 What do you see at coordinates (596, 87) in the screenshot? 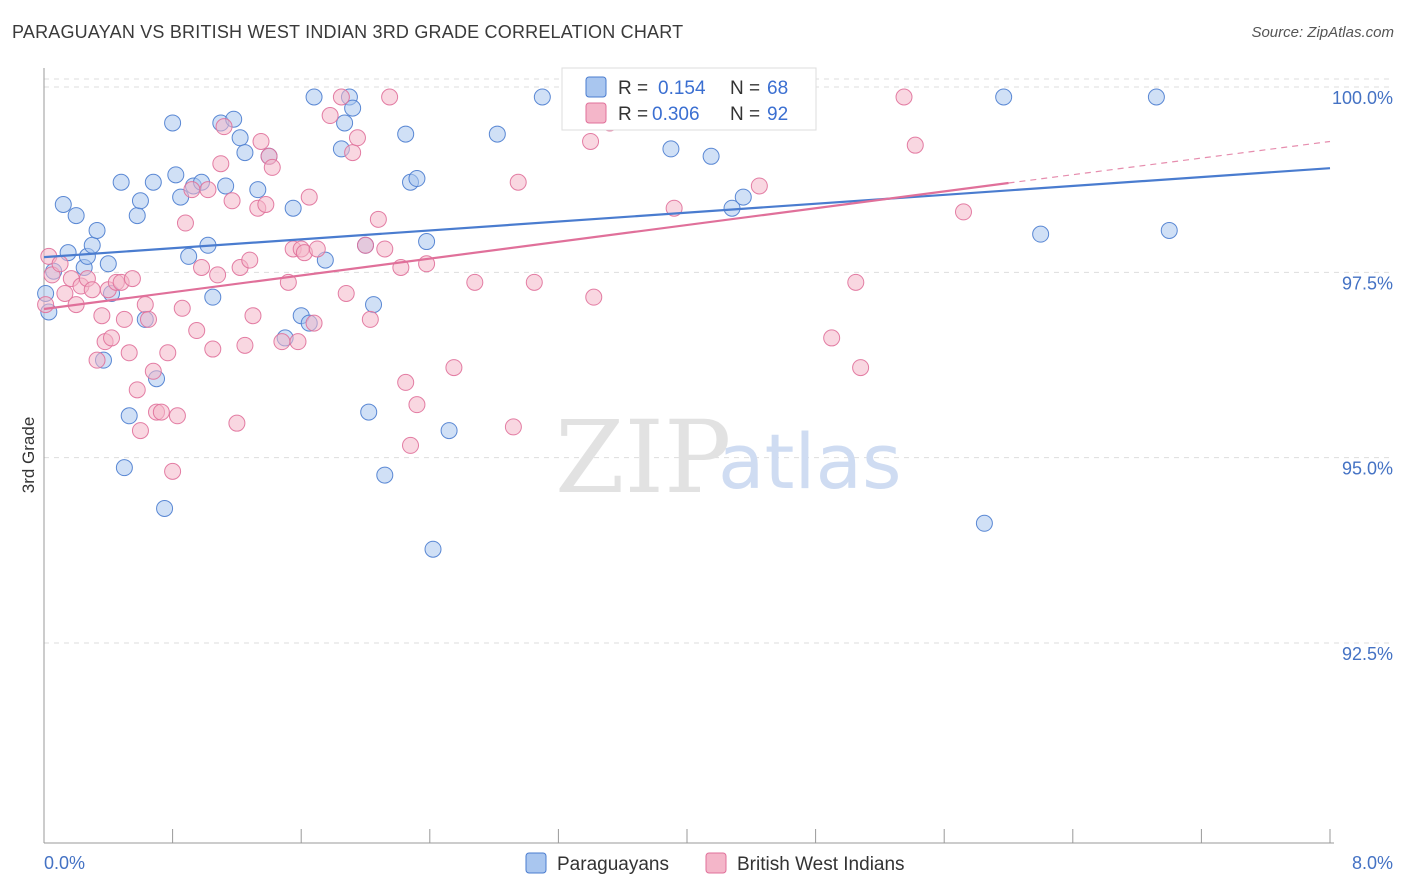
I see `legend-swatch-blue` at bounding box center [596, 87].